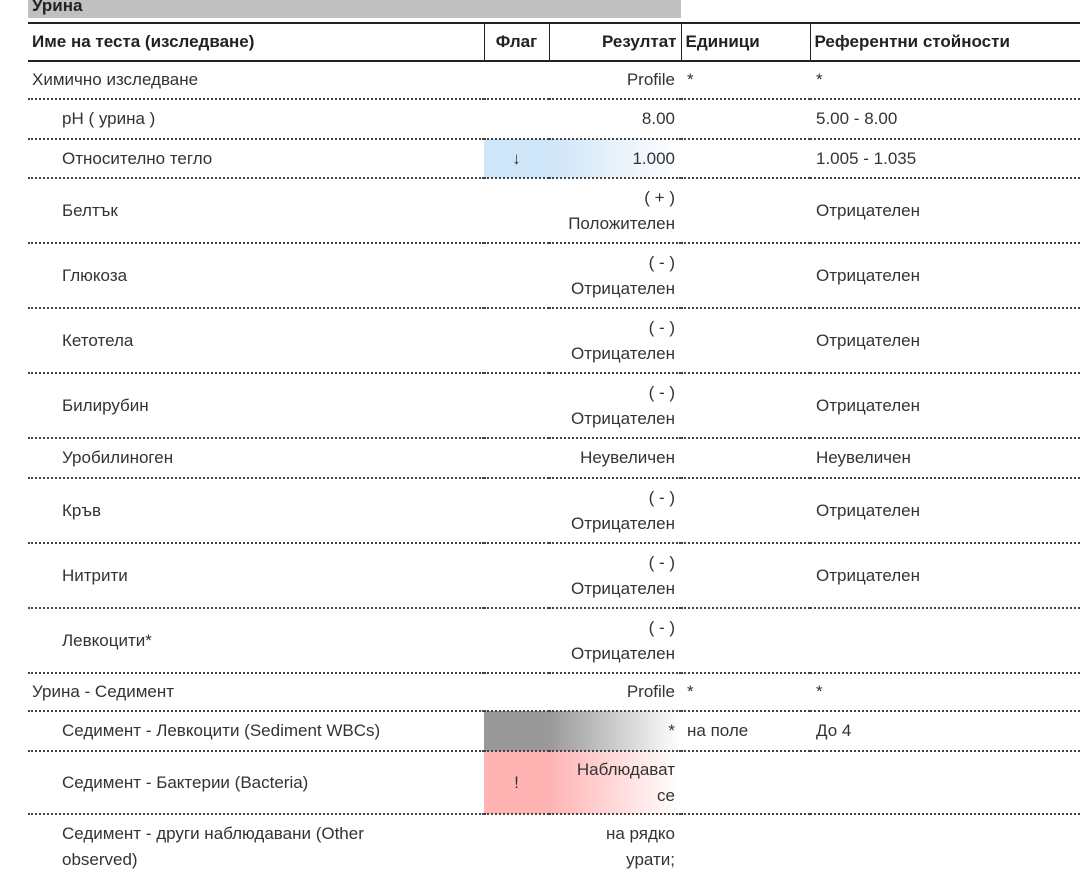  I want to click on reference-range: 1.005 - 1.035, so click(945, 159).